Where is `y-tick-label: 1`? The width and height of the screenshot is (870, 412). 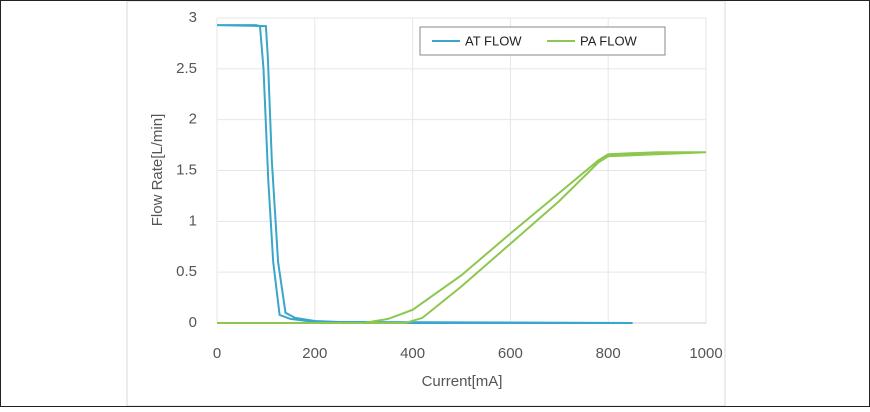 y-tick-label: 1 is located at coordinates (193, 220).